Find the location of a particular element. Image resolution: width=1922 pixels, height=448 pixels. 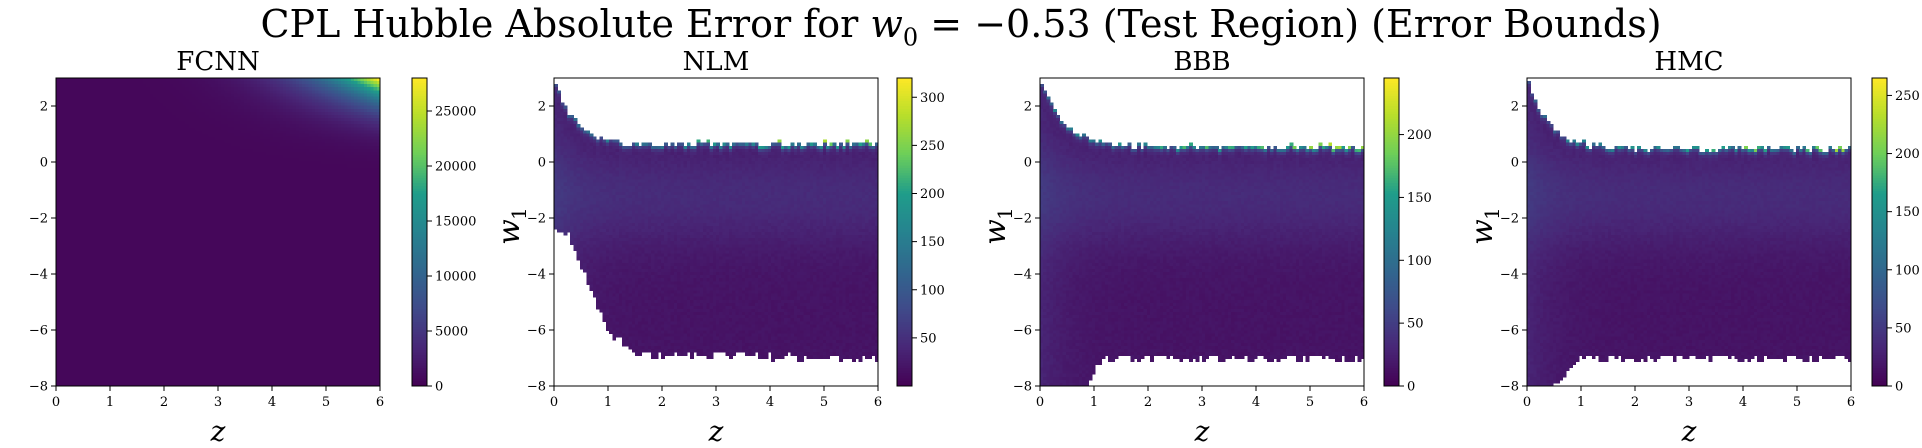

panel-title: NLM is located at coordinates (716, 62).